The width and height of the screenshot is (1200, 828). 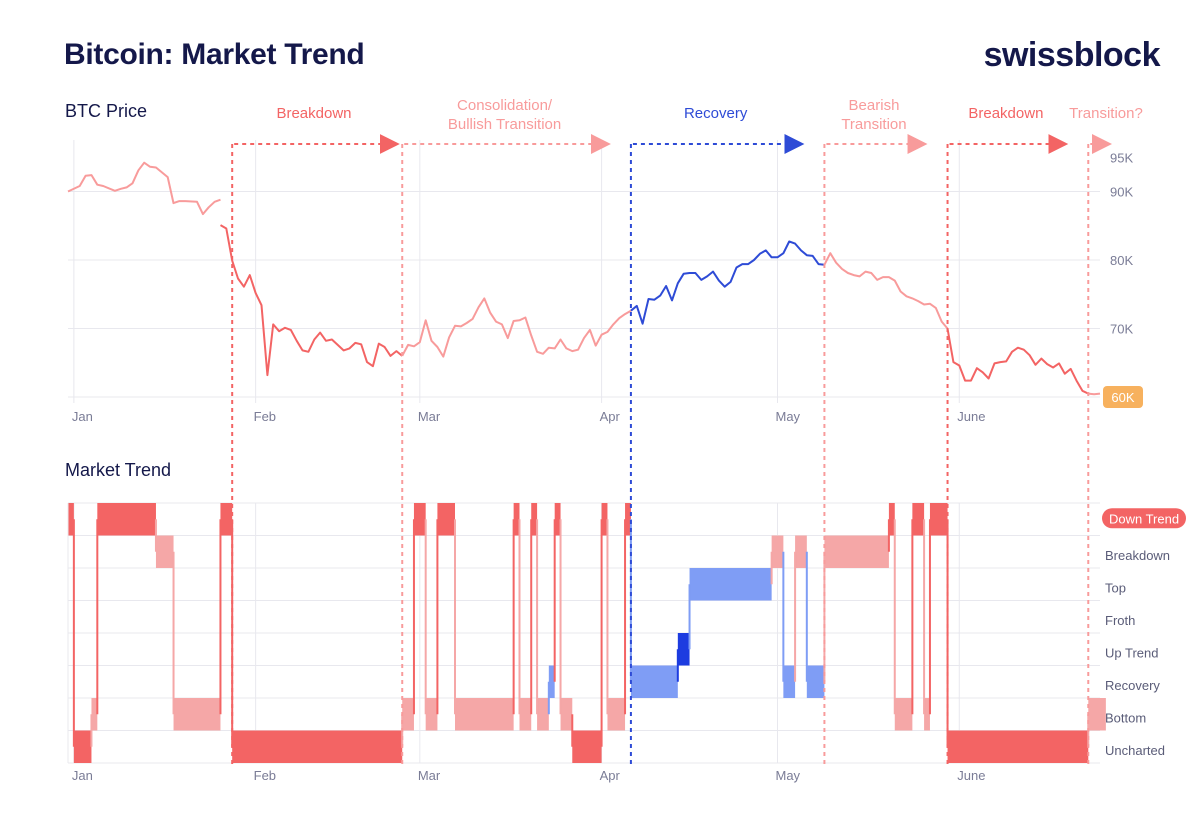 I want to click on price-x-tick: Jan, so click(x=82, y=416).